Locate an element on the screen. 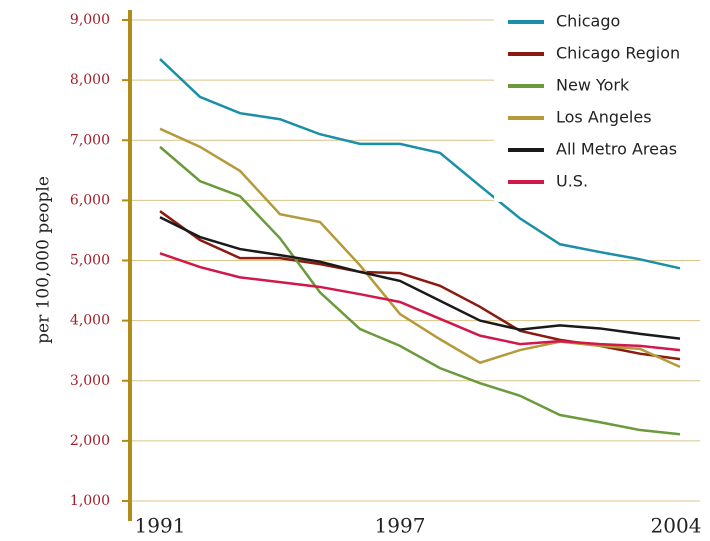  y-tick-label: 1,000 is located at coordinates (90, 501).